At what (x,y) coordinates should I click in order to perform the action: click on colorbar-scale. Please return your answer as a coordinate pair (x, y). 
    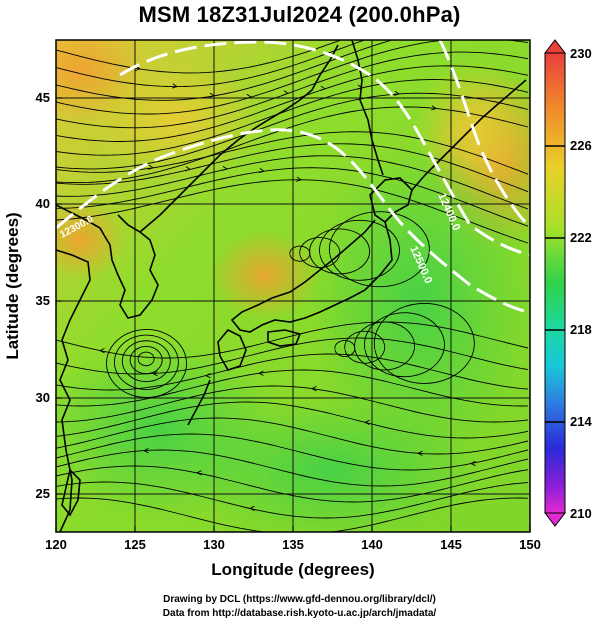
    Looking at the image, I should click on (555, 283).